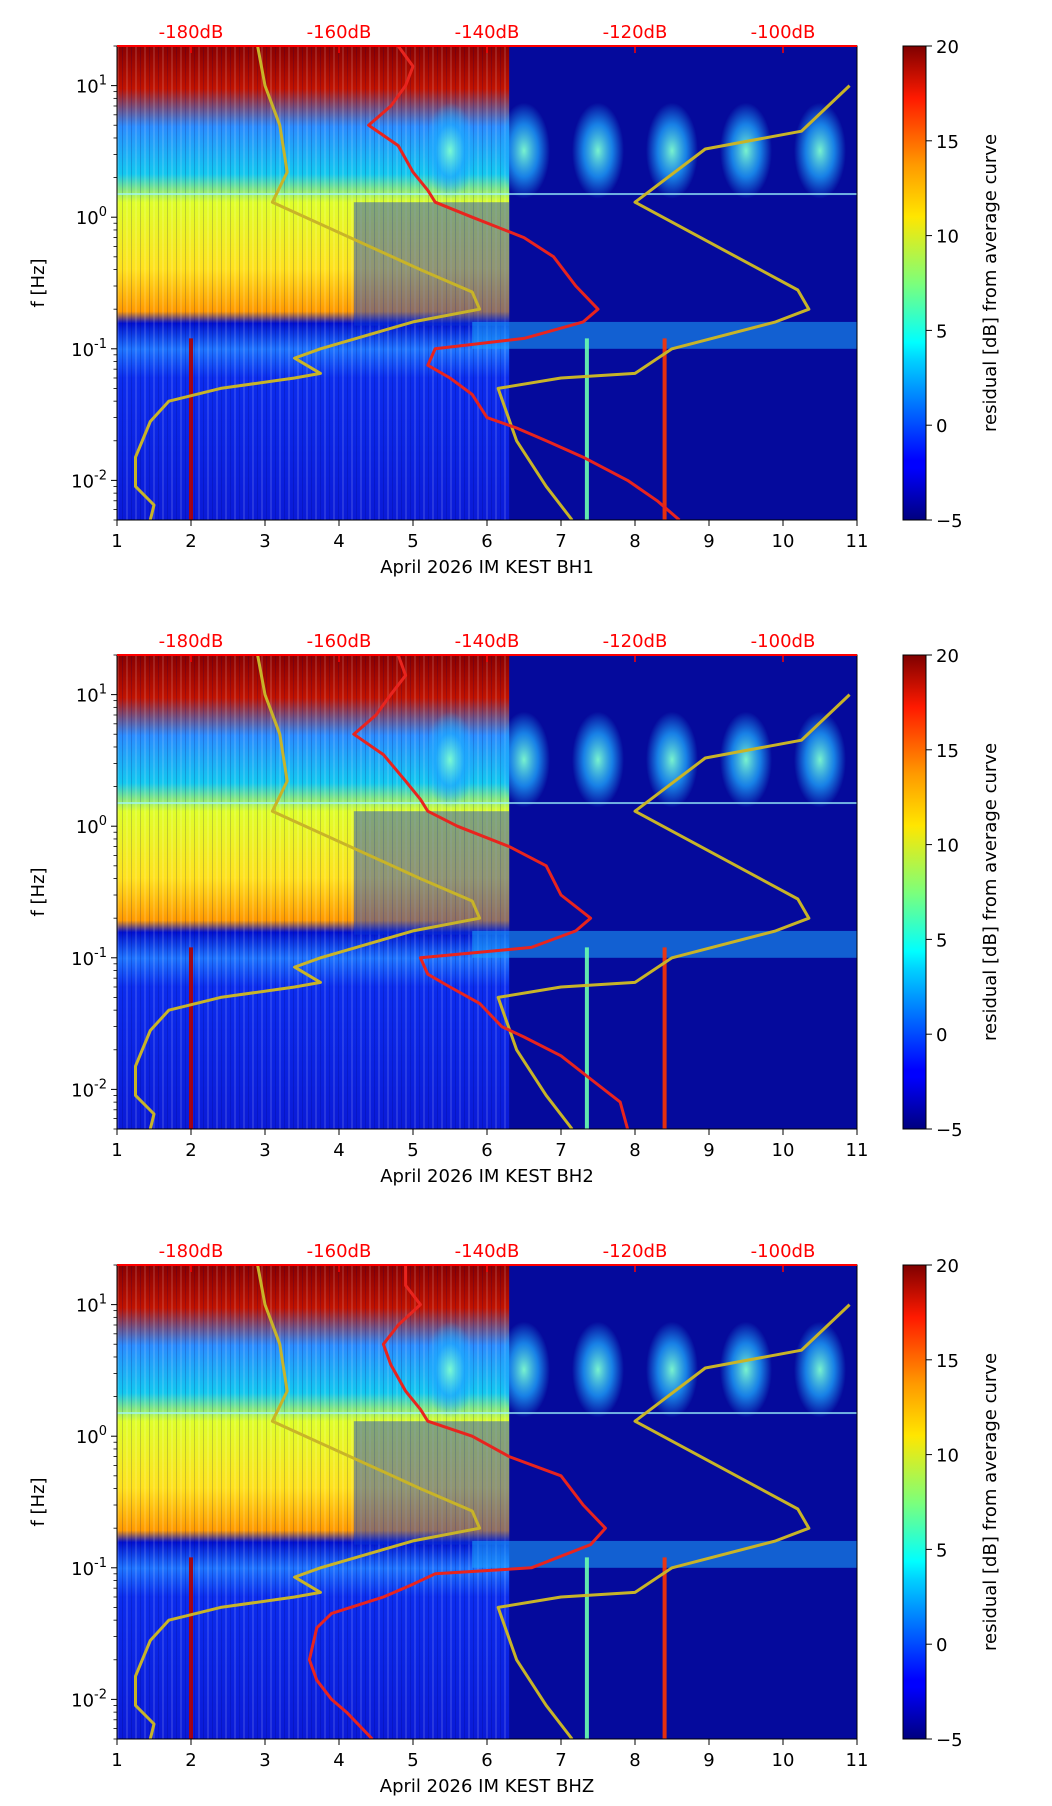 This screenshot has height=1806, width=1052. I want to click on x-axis-label: April 2026 IM KEST BHZ, so click(487, 1786).